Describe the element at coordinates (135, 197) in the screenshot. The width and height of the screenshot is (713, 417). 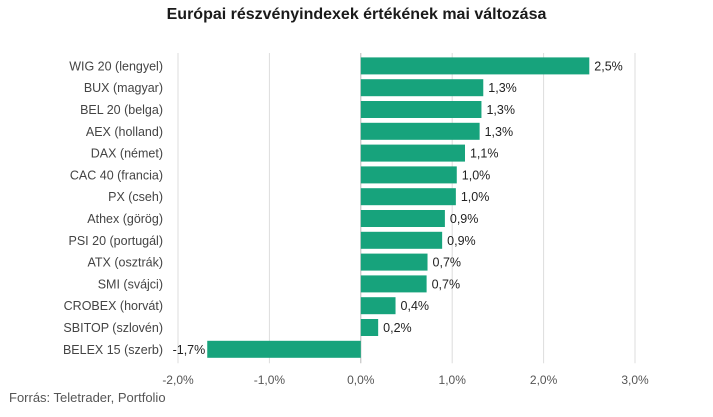
I see `category-label: PX (cseh)` at that location.